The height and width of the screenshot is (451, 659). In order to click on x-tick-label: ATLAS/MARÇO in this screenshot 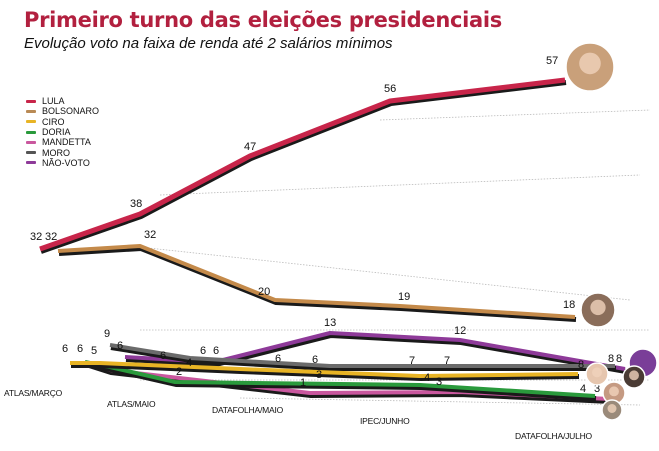, I will do `click(33, 393)`.